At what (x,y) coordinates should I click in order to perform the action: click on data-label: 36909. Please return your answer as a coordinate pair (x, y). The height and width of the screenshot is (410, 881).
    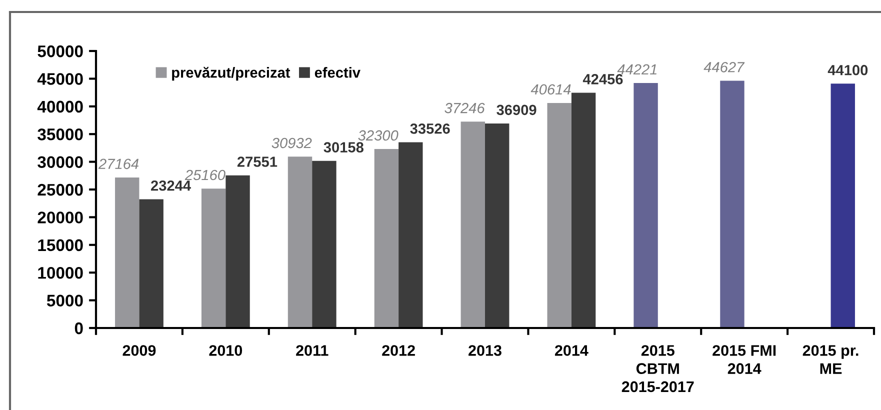
    Looking at the image, I should click on (516, 110).